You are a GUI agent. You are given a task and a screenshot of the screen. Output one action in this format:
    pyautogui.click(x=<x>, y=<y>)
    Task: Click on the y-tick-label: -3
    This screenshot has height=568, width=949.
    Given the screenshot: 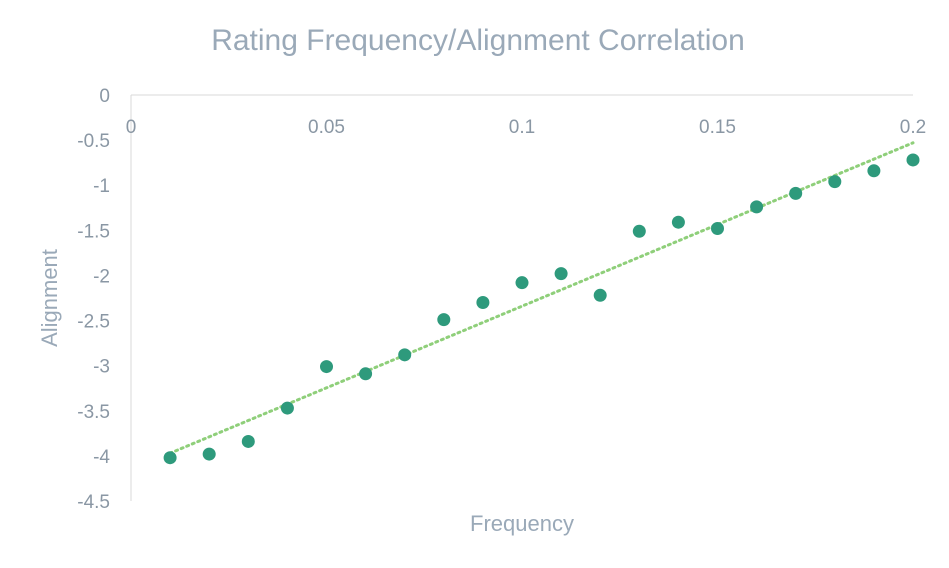 What is the action you would take?
    pyautogui.click(x=101, y=367)
    